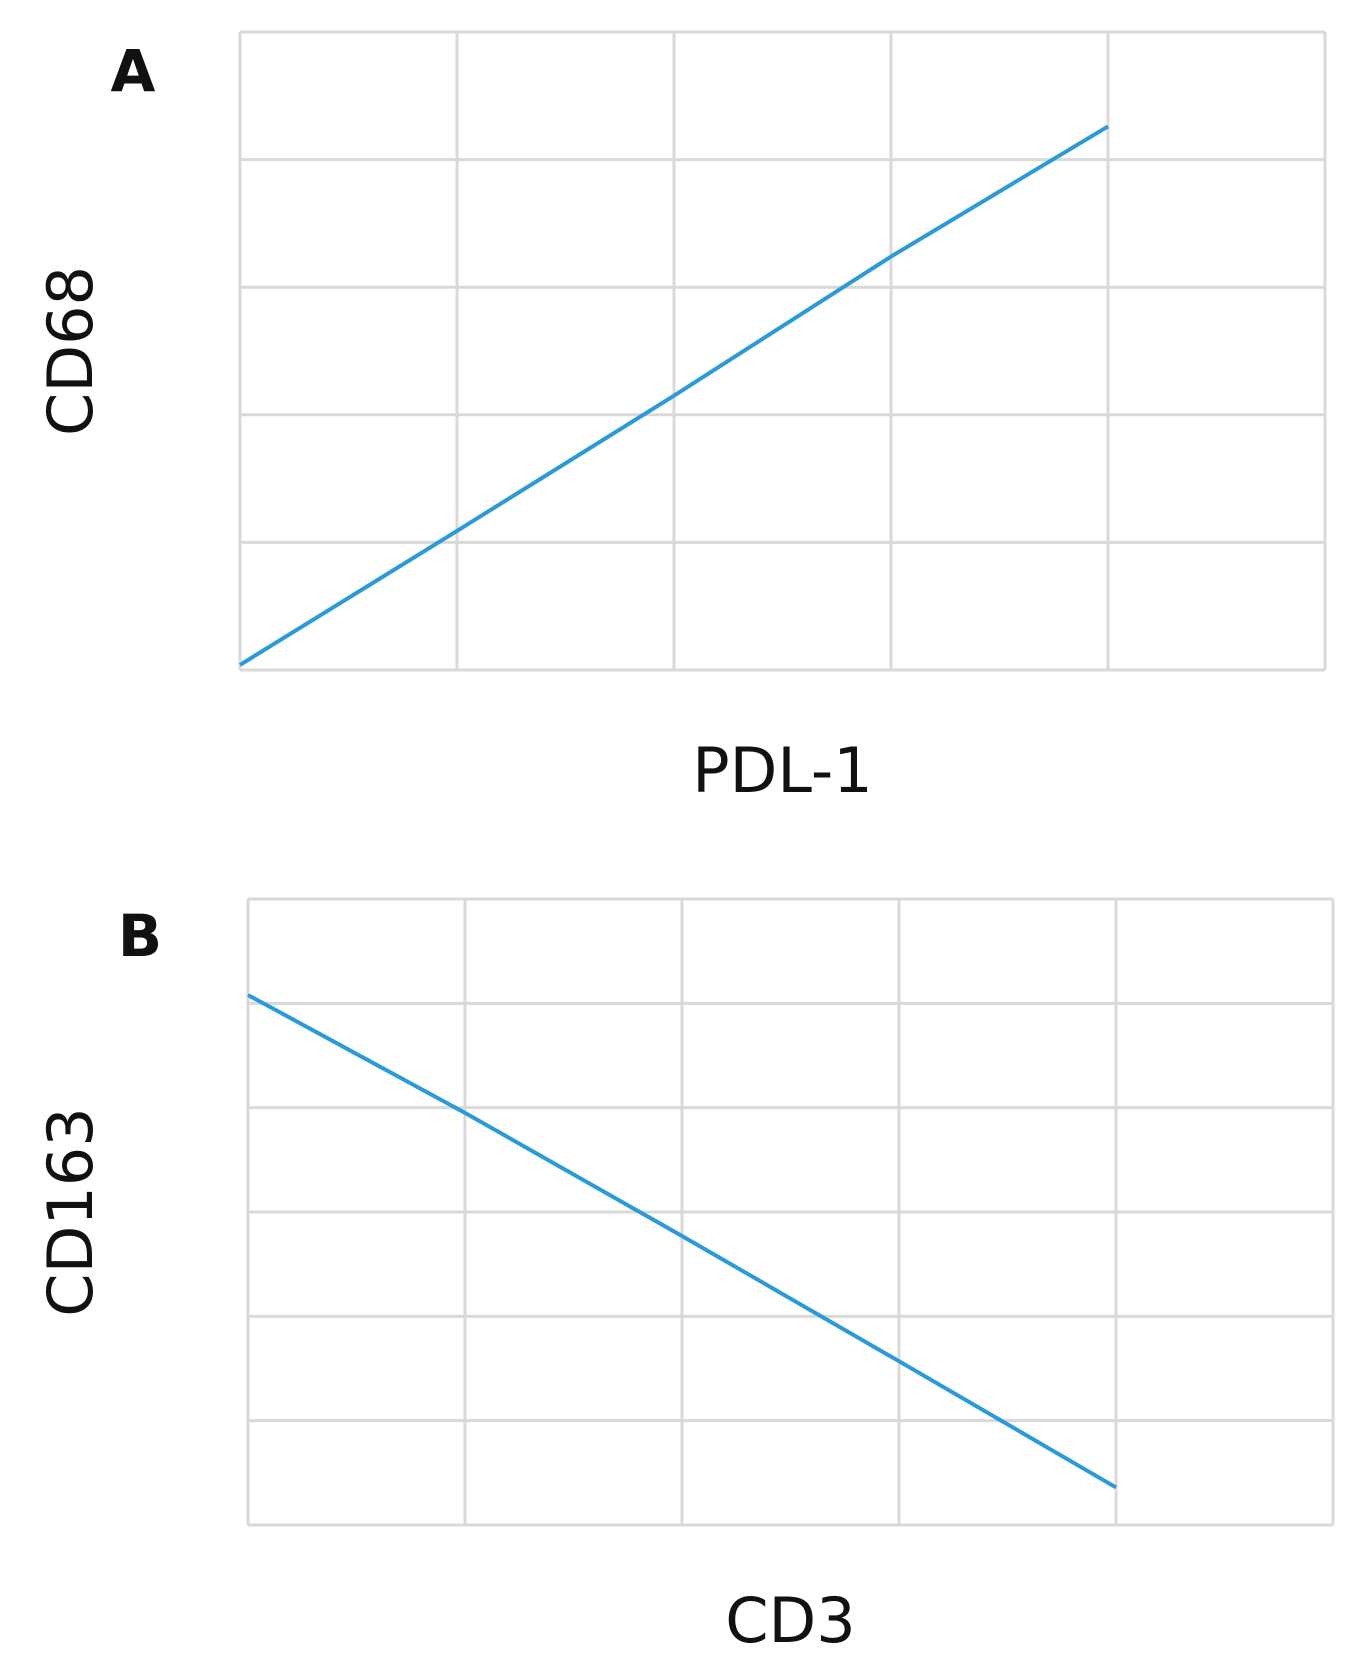  I want to click on x-axis-label: PDL-1, so click(782, 770).